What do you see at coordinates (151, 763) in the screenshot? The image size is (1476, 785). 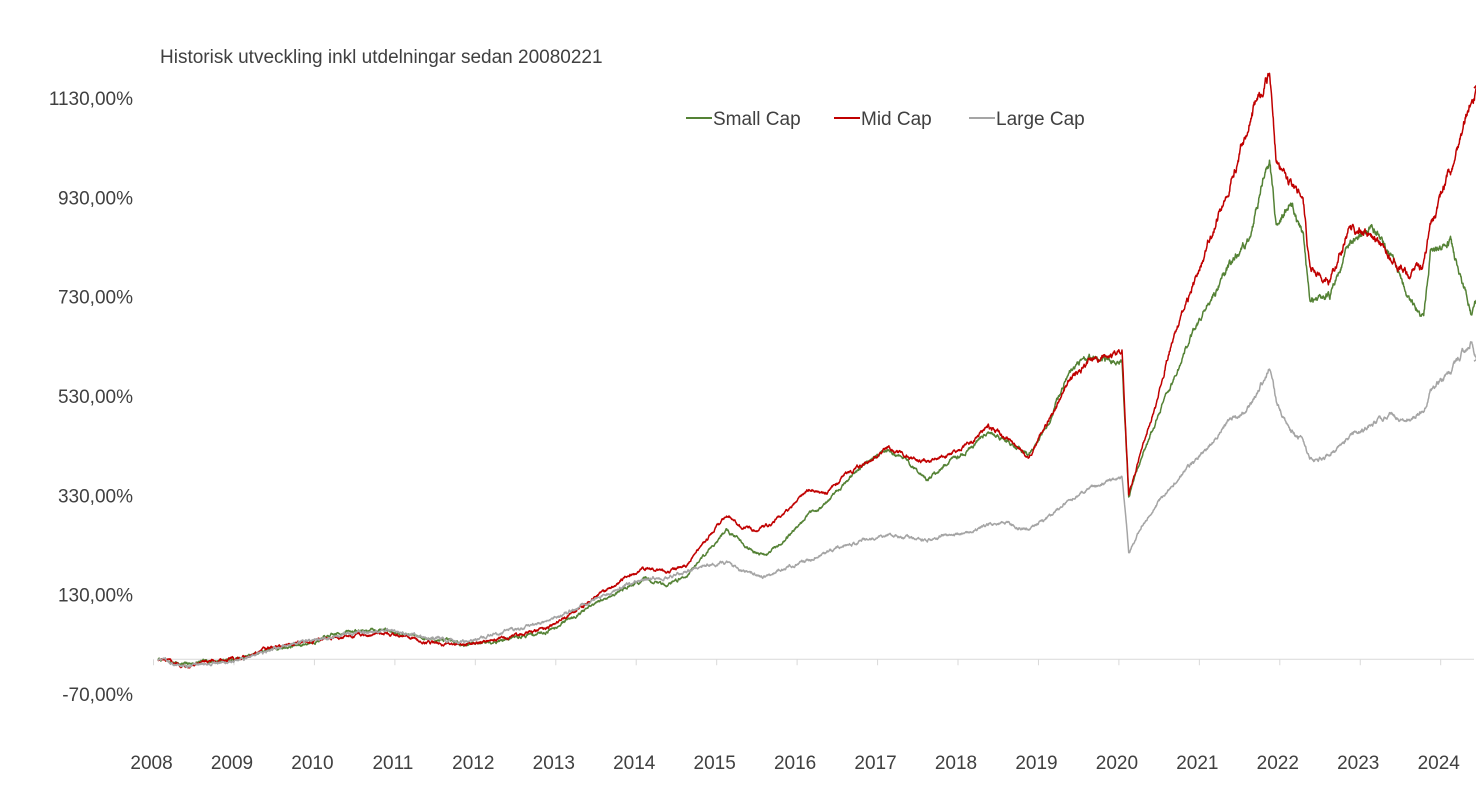 I see `x-tick-label: 2008` at bounding box center [151, 763].